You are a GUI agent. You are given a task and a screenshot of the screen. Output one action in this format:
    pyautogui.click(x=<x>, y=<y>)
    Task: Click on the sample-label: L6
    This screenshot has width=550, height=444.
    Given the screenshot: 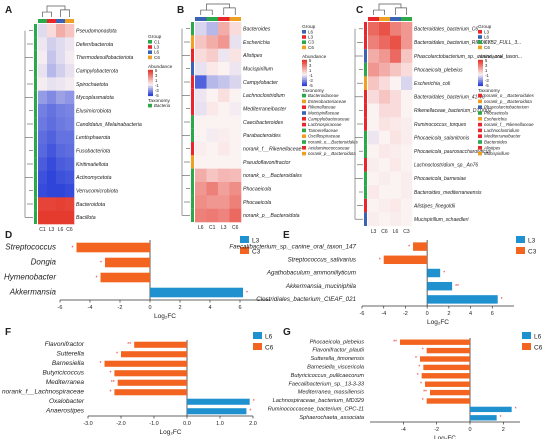 What is the action you would take?
    pyautogui.click(x=61, y=230)
    